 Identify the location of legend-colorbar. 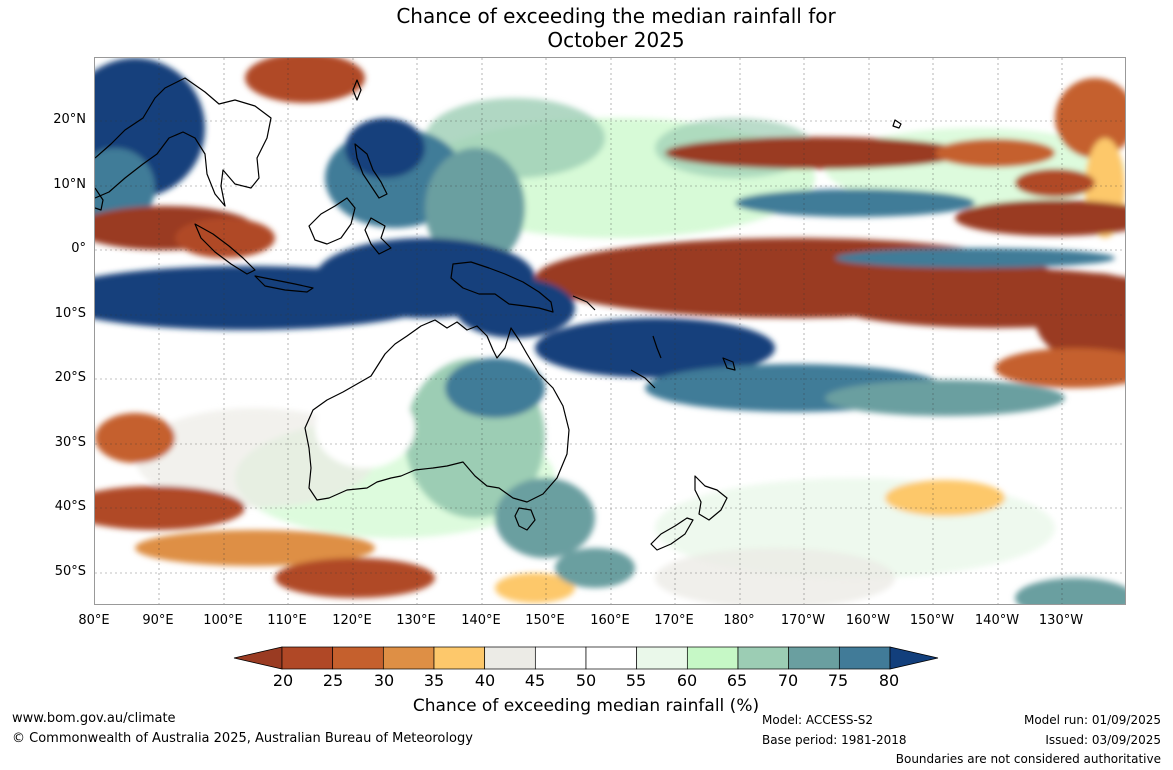
(586, 658).